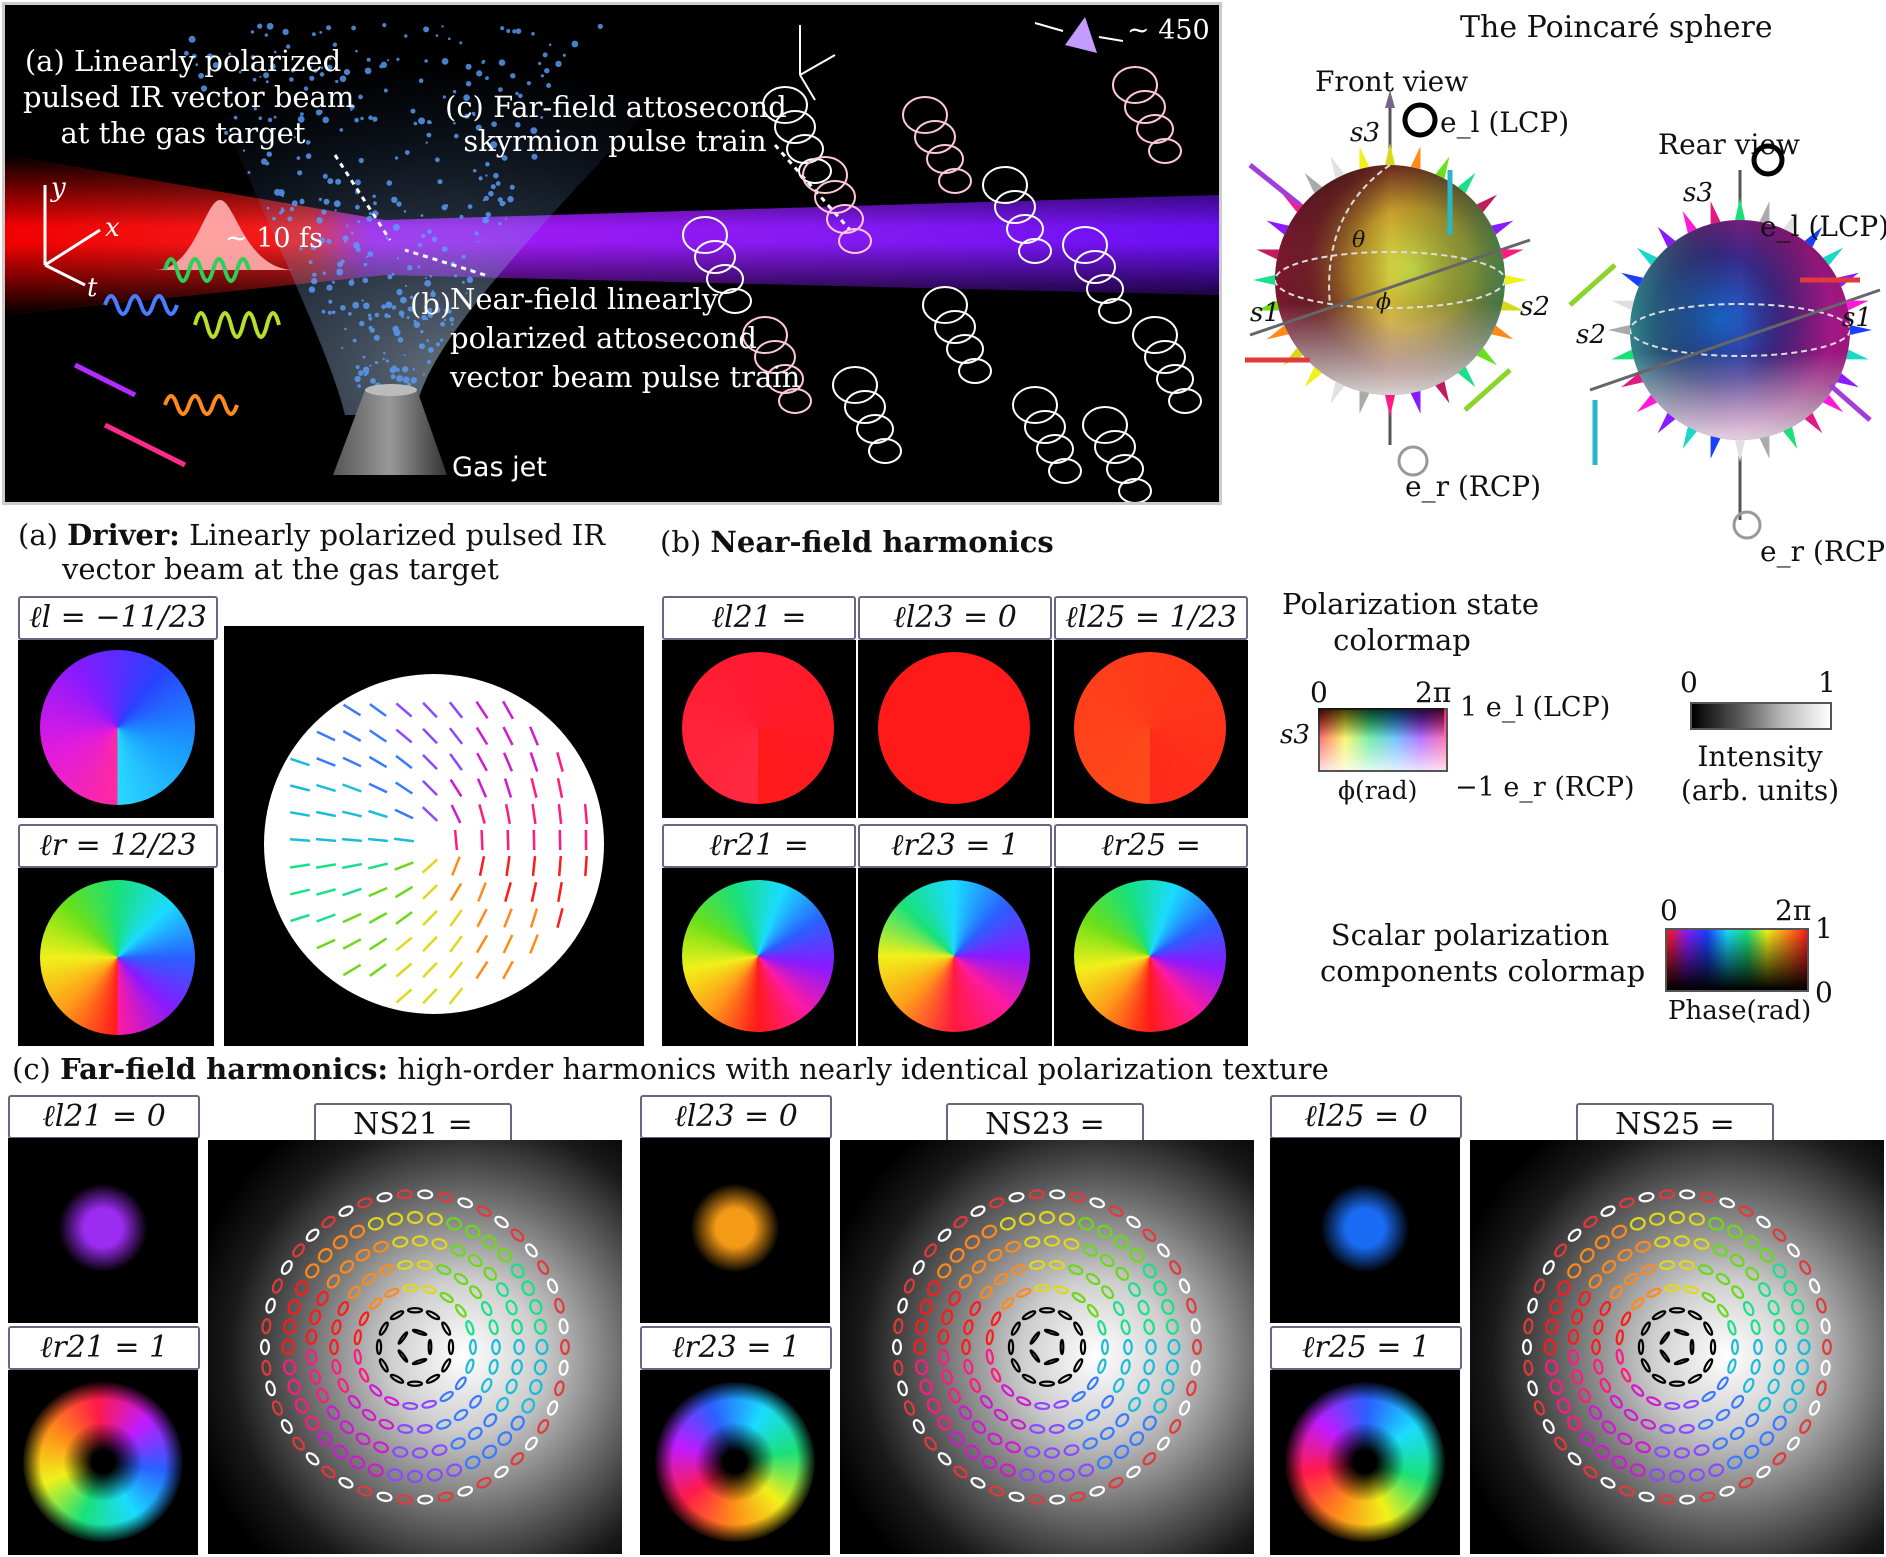 Image resolution: width=1886 pixels, height=1557 pixels. What do you see at coordinates (1591, 335) in the screenshot?
I see `rear-s2-label: s2` at bounding box center [1591, 335].